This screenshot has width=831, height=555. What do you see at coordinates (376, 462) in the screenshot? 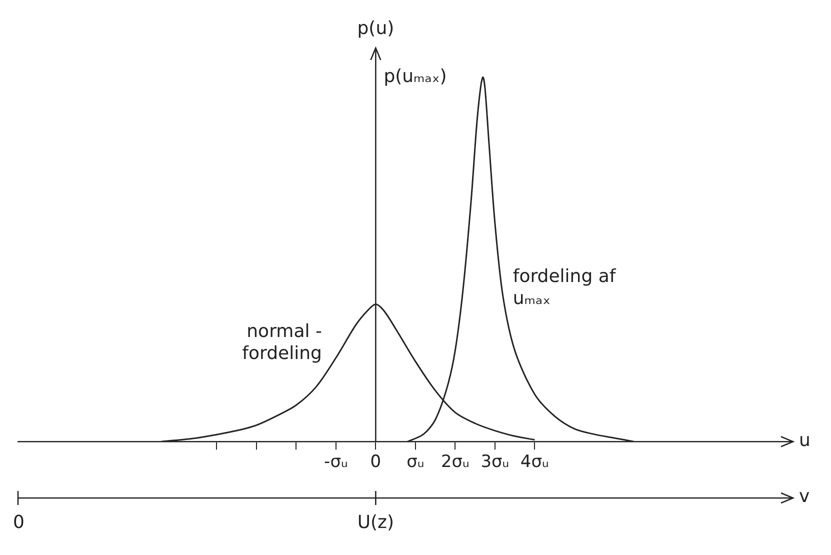
I see `x-tick-label: 0` at bounding box center [376, 462].